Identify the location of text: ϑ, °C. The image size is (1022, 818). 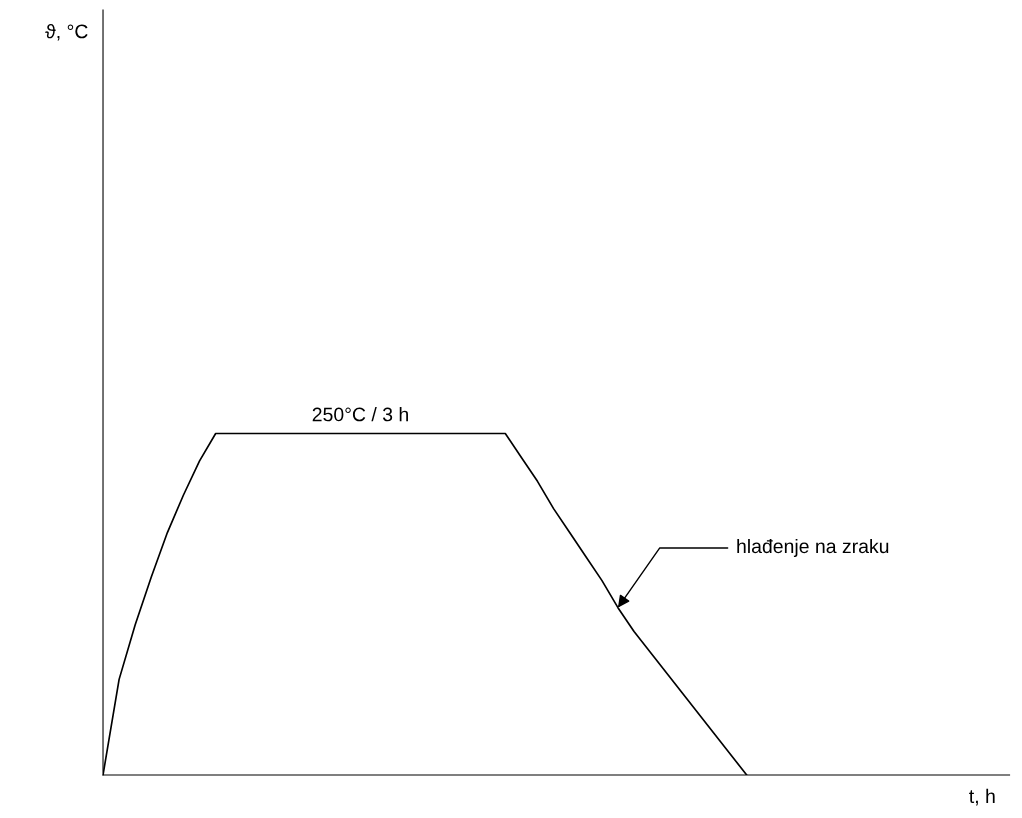
(66, 32).